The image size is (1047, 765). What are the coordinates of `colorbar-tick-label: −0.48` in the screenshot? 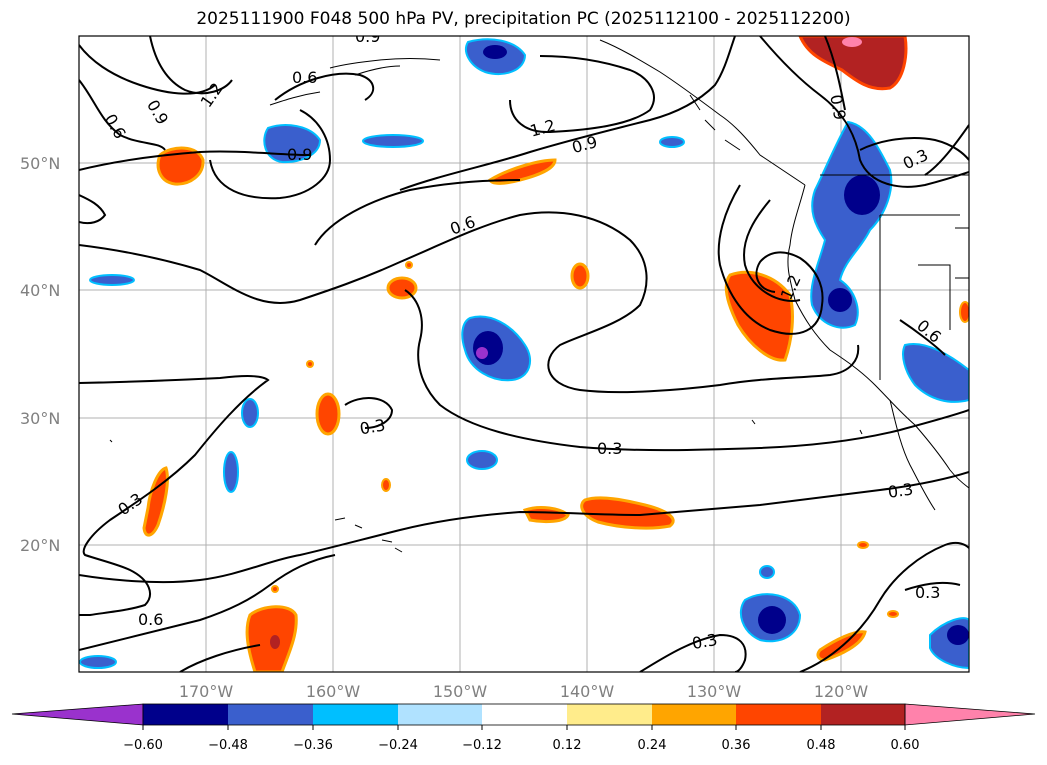 It's located at (228, 745).